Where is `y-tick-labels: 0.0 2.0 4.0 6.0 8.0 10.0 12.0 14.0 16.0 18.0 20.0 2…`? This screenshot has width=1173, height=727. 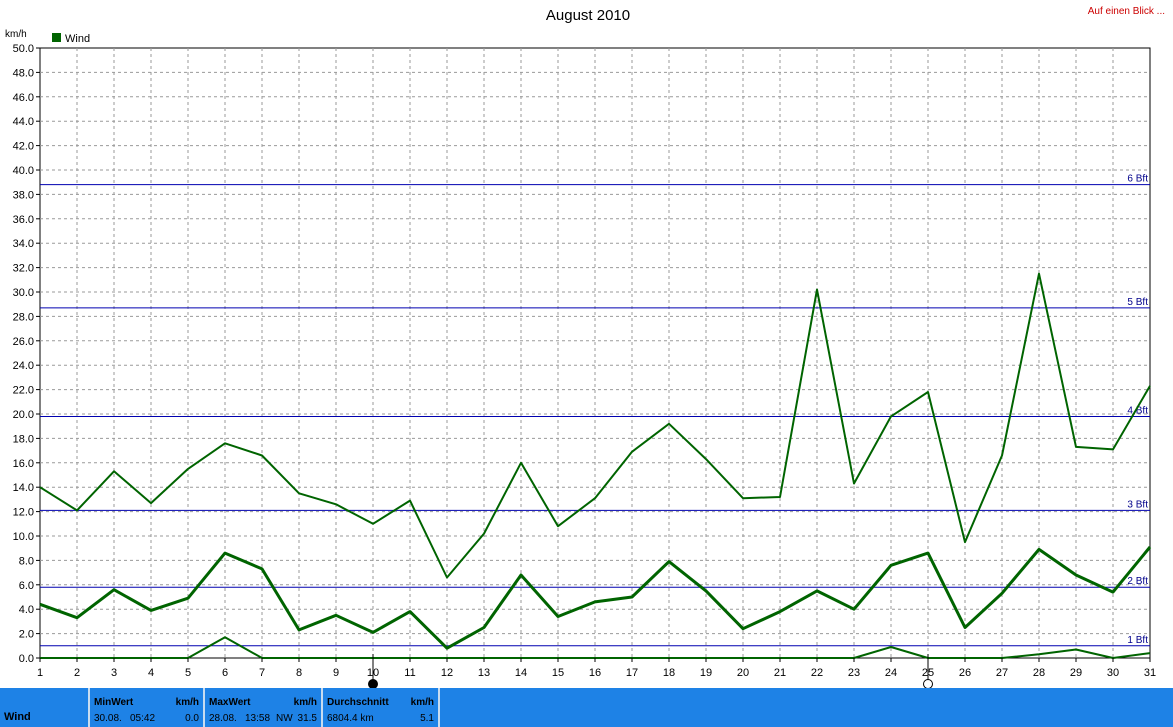
y-tick-labels: 0.0 2.0 4.0 6.0 8.0 10.0 12.0 14.0 16.0 18.0 20.0 2… is located at coordinates (26, 354).